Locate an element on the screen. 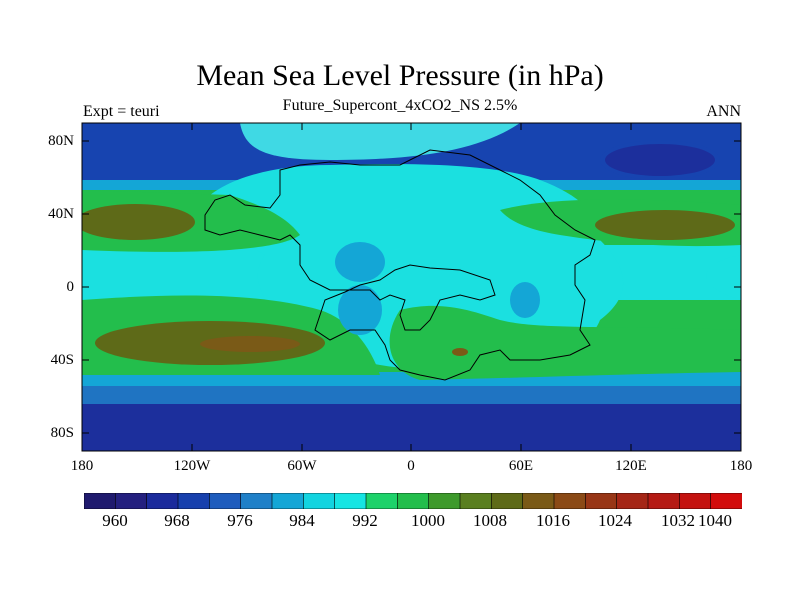 Image resolution: width=800 pixels, height=600 pixels. band-south-low is located at coordinates (411, 427).